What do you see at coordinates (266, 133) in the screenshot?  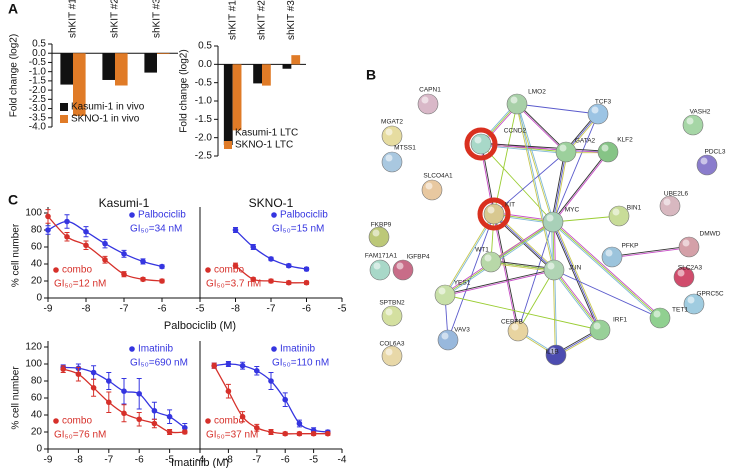 I see `legend-label: Kasumi-1 LTC` at bounding box center [266, 133].